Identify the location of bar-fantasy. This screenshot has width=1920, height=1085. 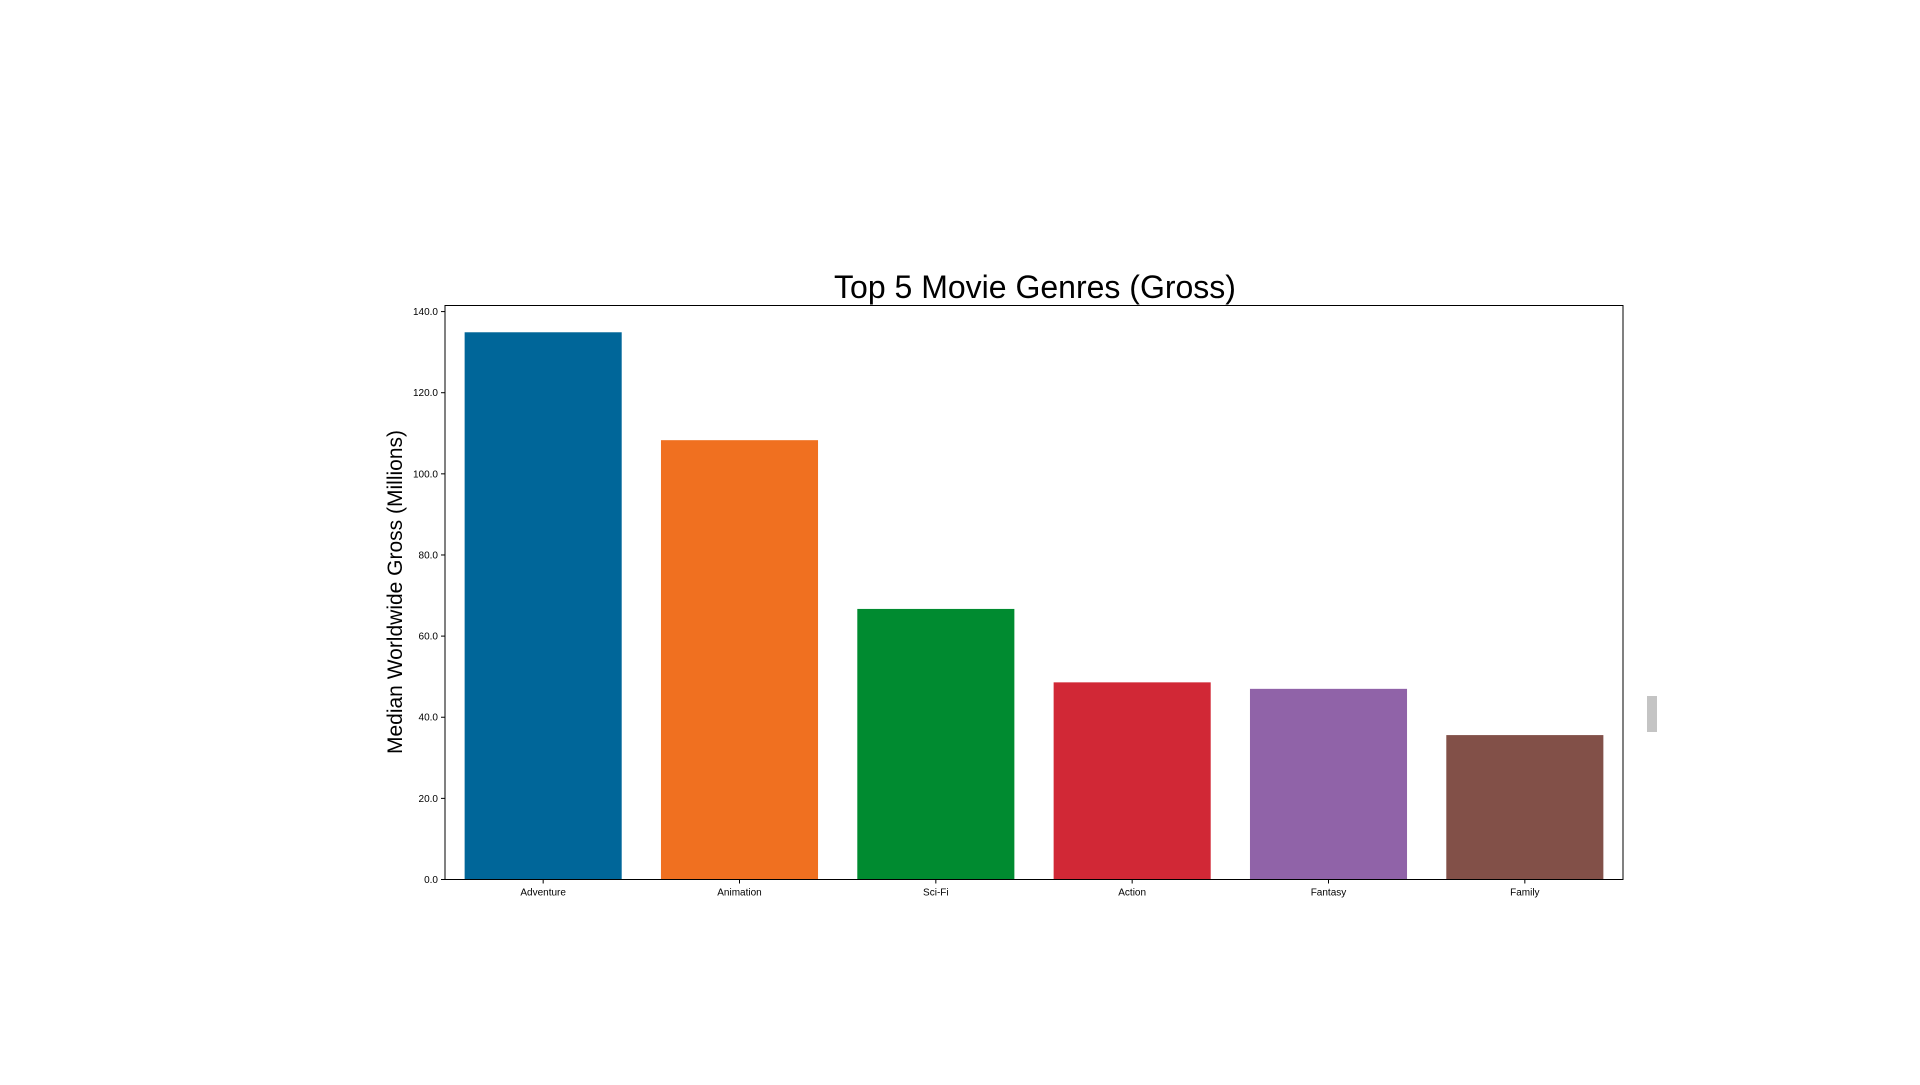
(1328, 784).